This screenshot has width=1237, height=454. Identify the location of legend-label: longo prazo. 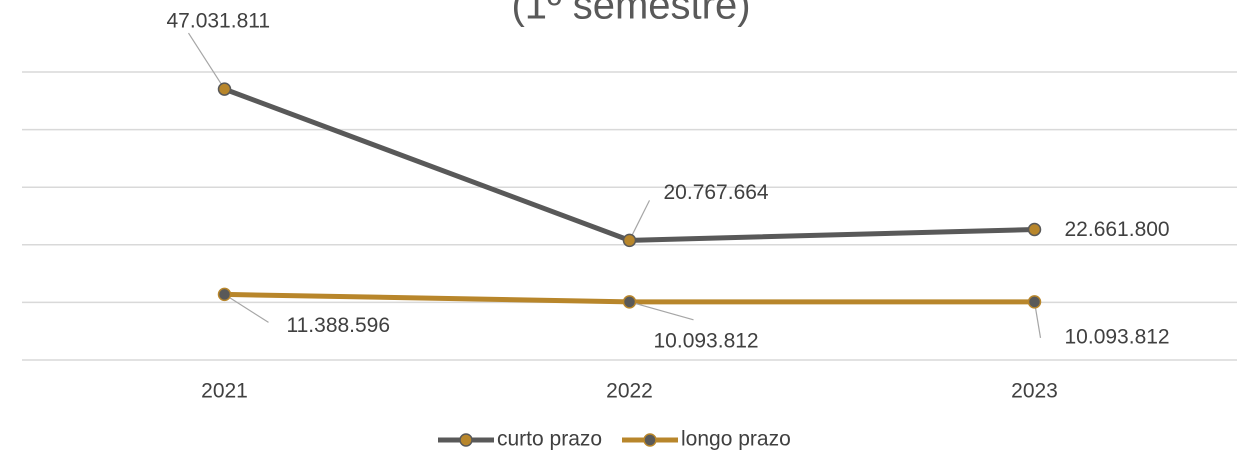
(736, 439).